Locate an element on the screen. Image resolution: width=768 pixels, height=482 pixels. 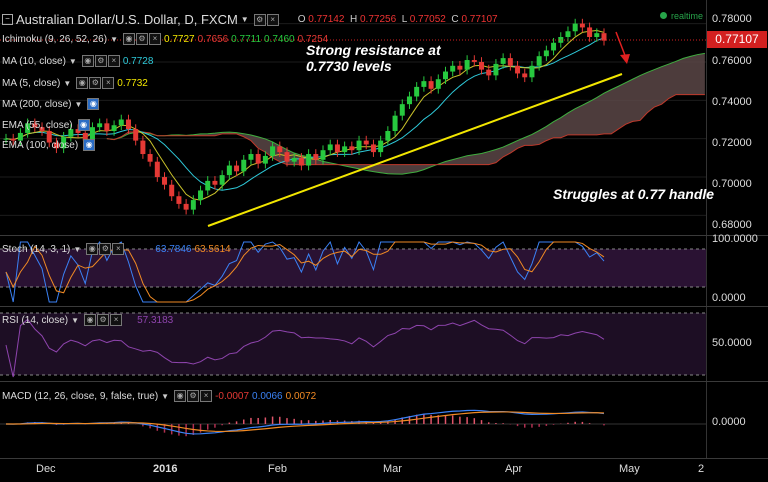
ohlc-values: O 0.77142 H 0.77256 L 0.77052 C 0.77107 is located at coordinates (397, 19).